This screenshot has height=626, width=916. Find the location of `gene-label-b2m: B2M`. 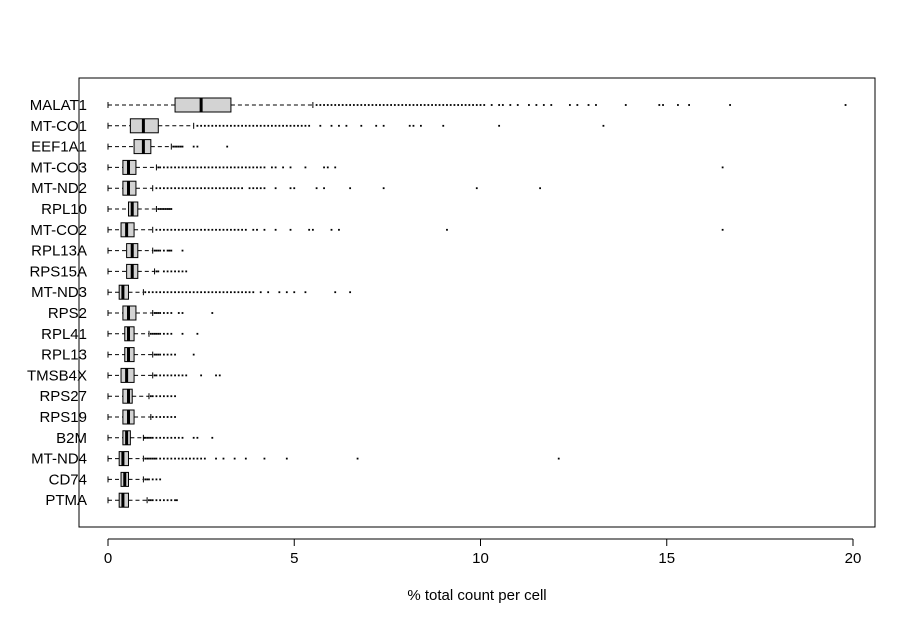

gene-label-b2m: B2M is located at coordinates (71, 438).